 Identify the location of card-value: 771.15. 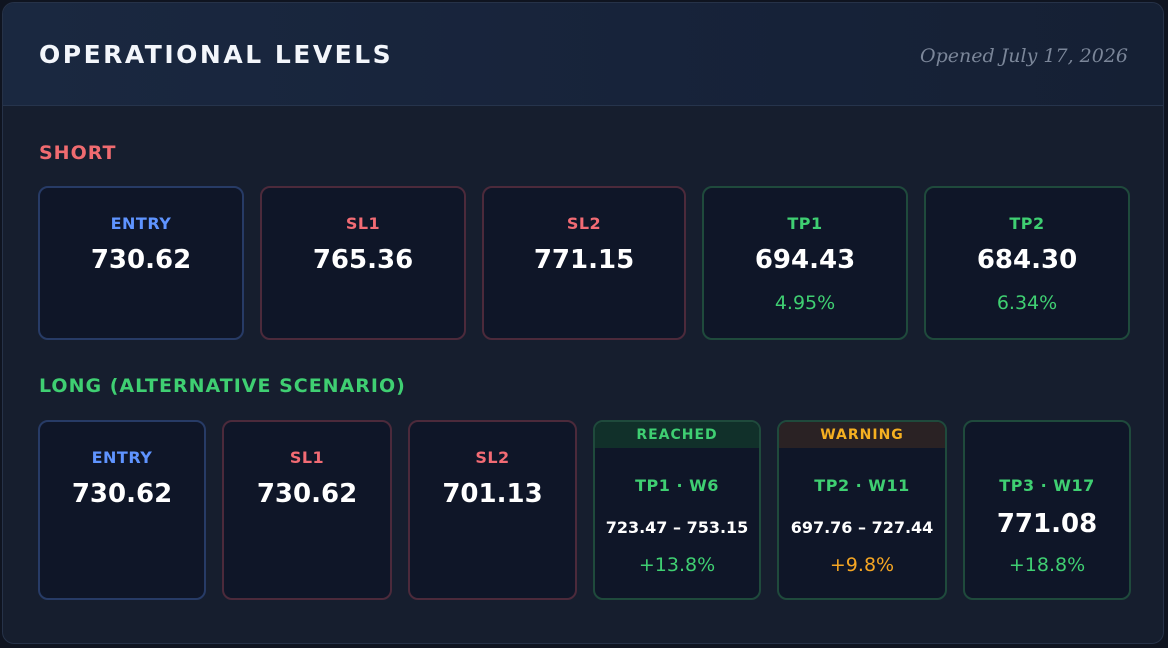
(584, 260).